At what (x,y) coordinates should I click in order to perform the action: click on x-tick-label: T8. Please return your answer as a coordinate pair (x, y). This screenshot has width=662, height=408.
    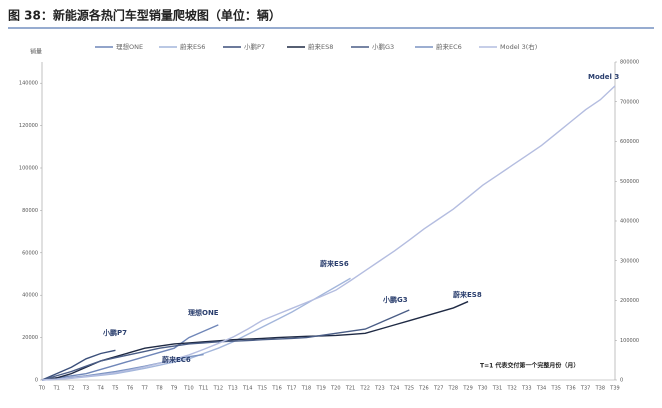
    Looking at the image, I should click on (158, 389).